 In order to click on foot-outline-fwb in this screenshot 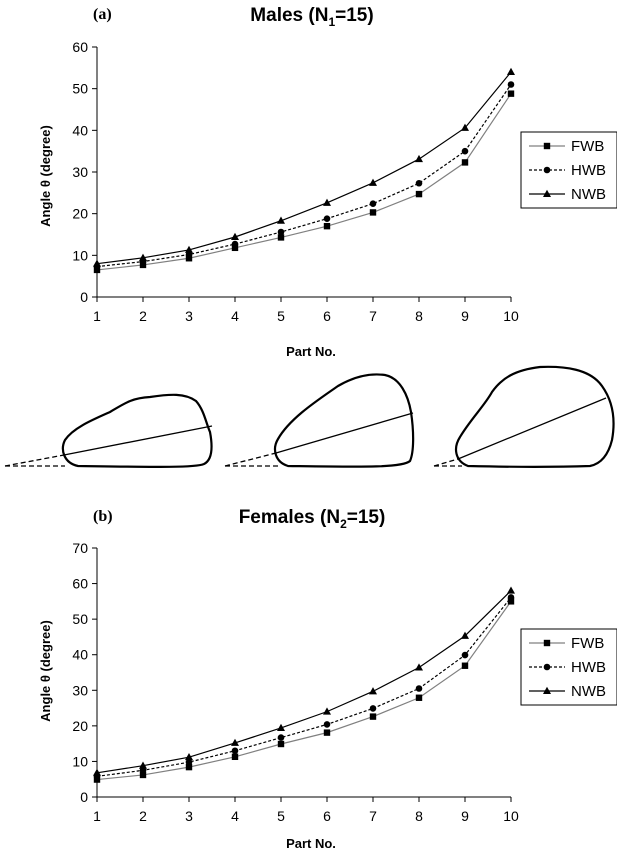, I will do `click(108, 430)`.